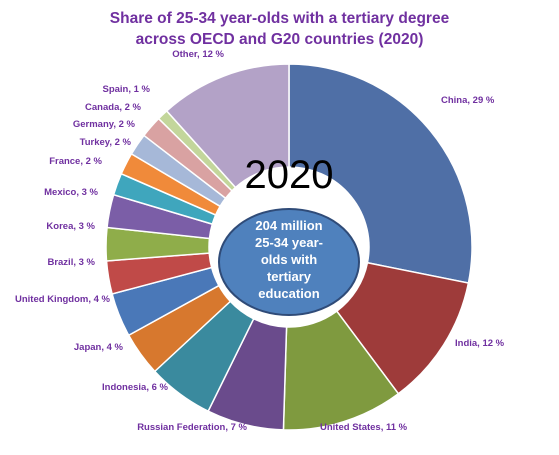 This screenshot has width=559, height=455. Describe the element at coordinates (63, 299) in the screenshot. I see `label-united-kingdom: United Kingdom, 4 %` at that location.